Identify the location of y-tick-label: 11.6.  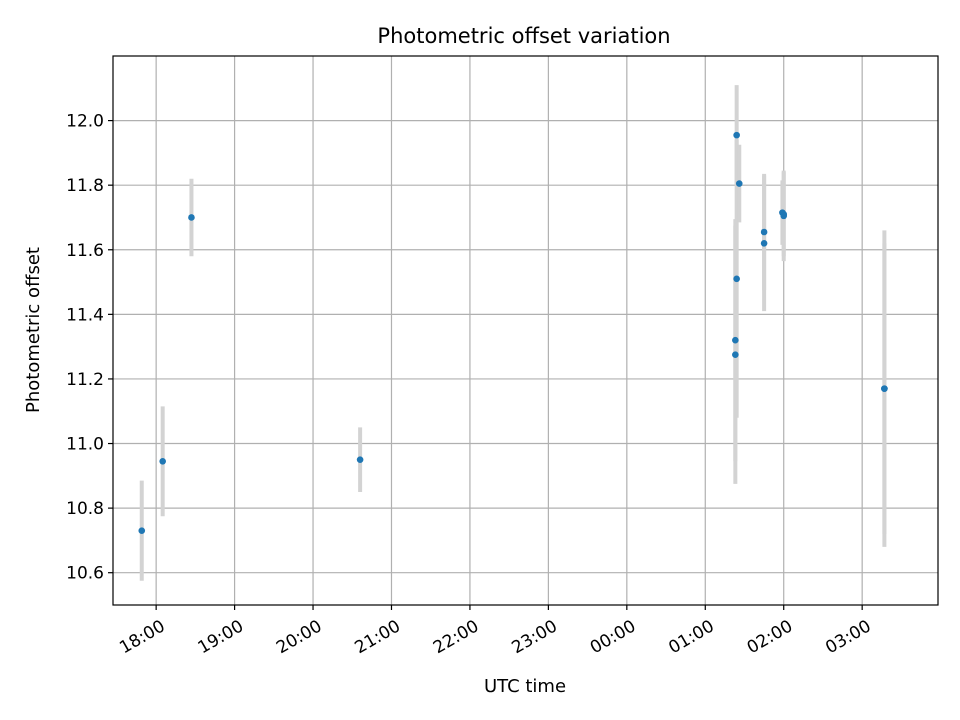
(85, 251).